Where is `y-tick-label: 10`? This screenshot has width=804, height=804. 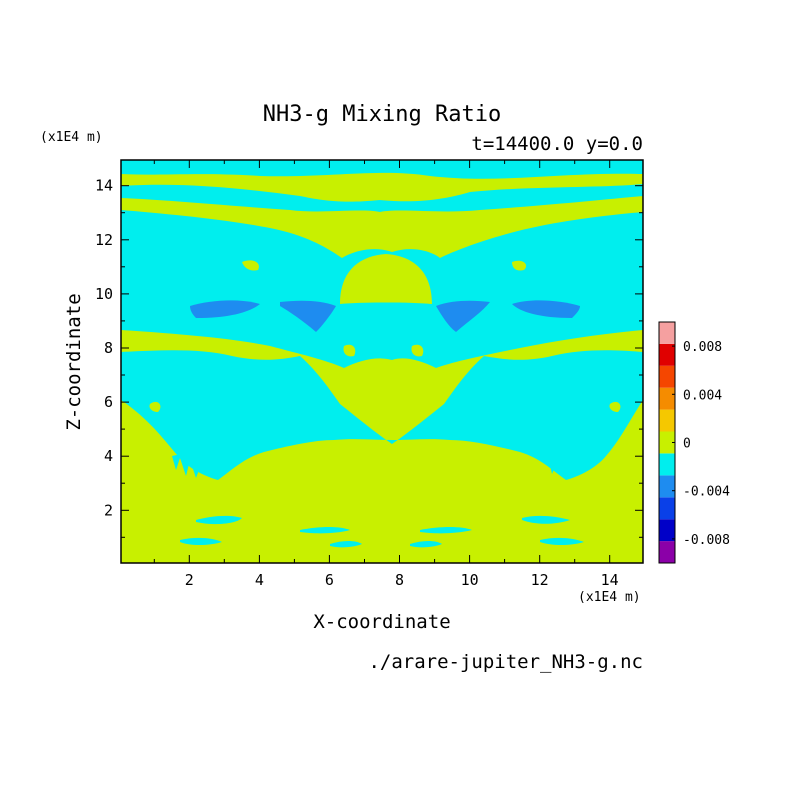
y-tick-label: 10 is located at coordinates (104, 294).